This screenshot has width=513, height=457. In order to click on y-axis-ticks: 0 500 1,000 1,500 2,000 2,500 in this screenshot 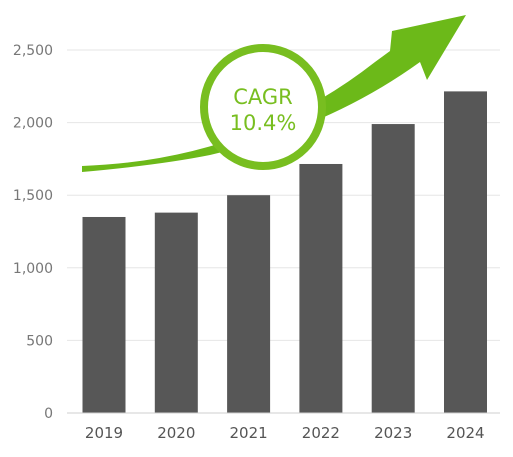, I will do `click(33, 232)`.